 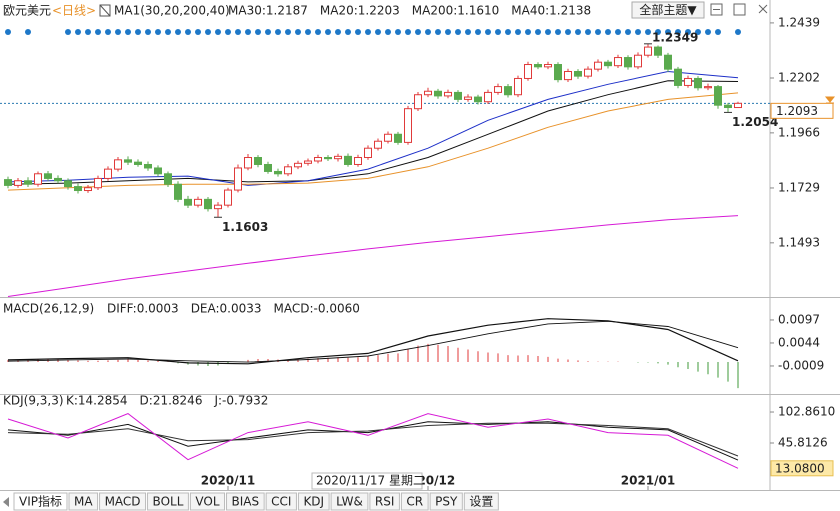 What do you see at coordinates (105, 10) in the screenshot?
I see `indicator-icon` at bounding box center [105, 10].